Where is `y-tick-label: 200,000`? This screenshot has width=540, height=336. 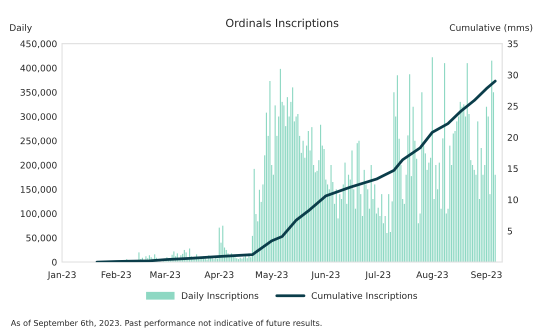
y-tick-label: 200,000 is located at coordinates (38, 166).